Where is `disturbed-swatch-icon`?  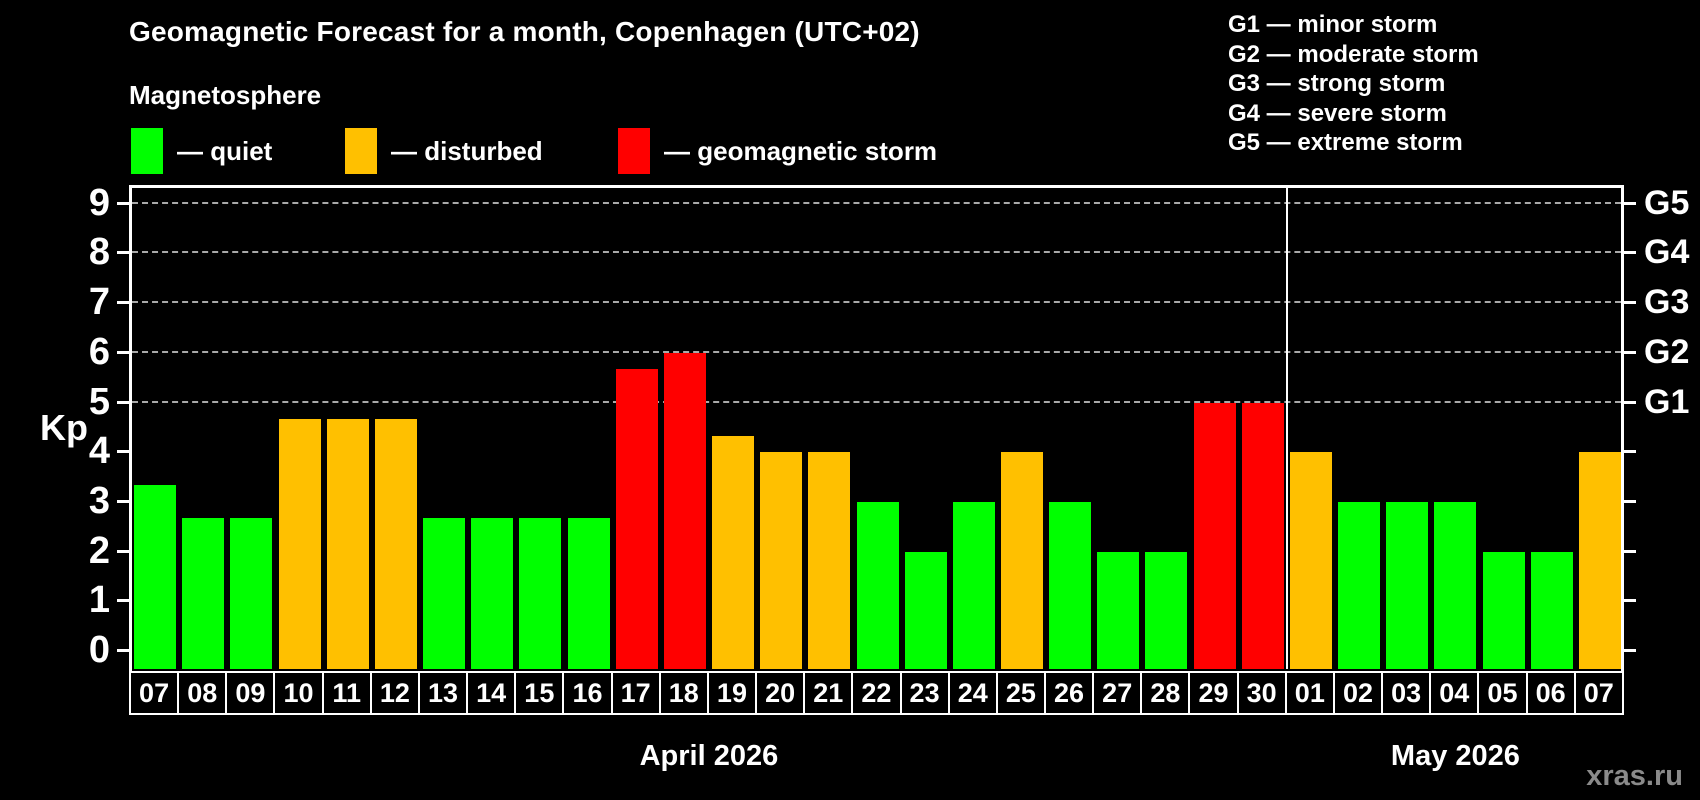
disturbed-swatch-icon is located at coordinates (361, 151).